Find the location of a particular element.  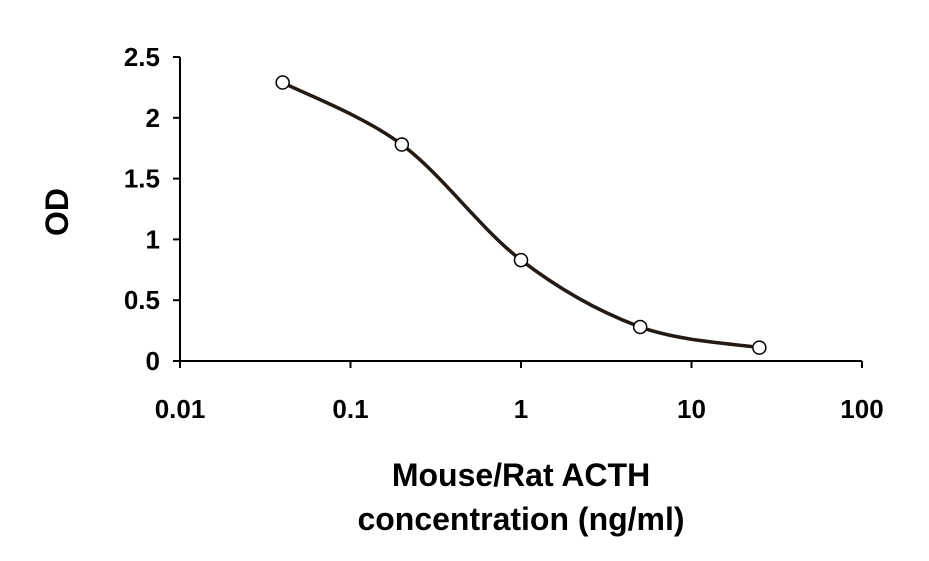

y-axis-title: OD is located at coordinates (57, 212).